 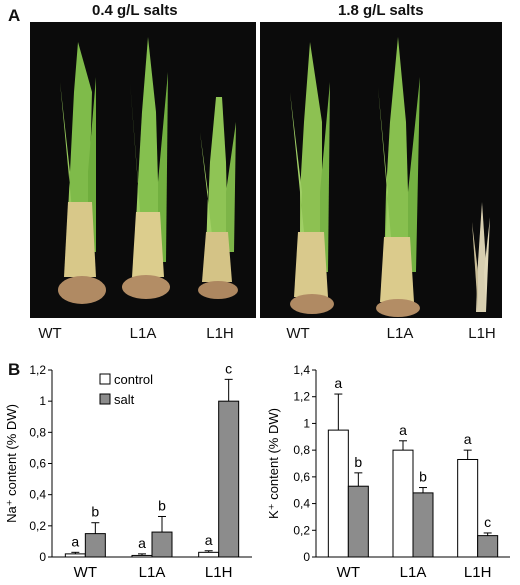 I want to click on na-chart-y-tick-label: 0,6, so click(x=37, y=464).